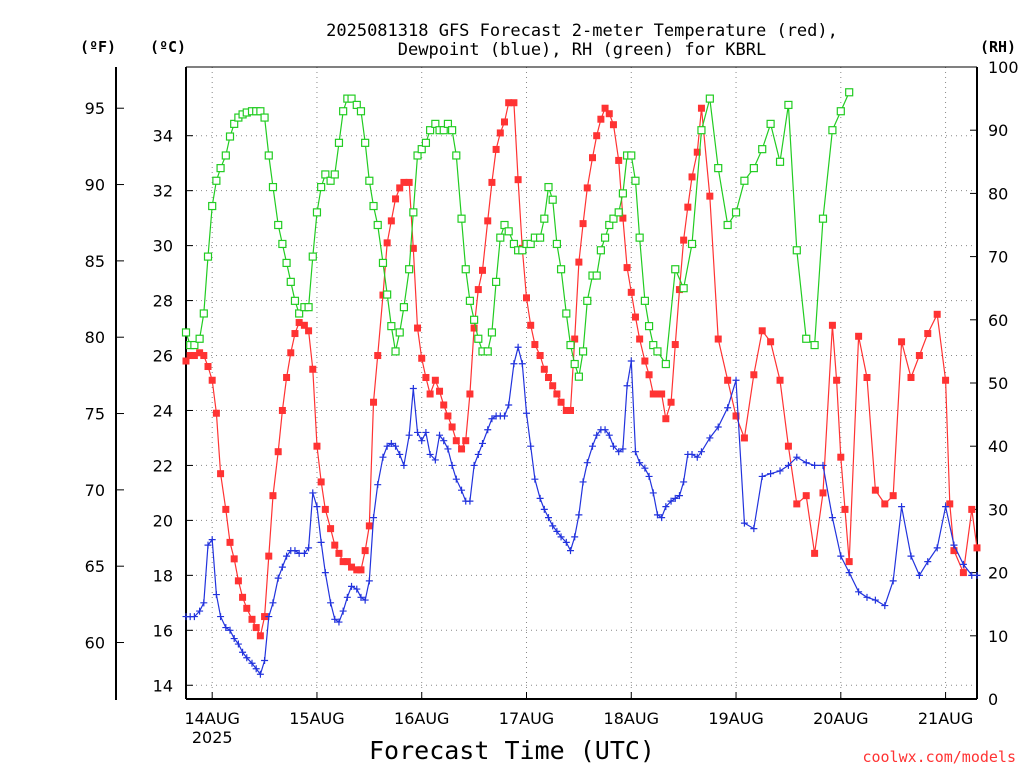 The image size is (1024, 768). What do you see at coordinates (163, 136) in the screenshot?
I see `celsius-tick-label: 34` at bounding box center [163, 136].